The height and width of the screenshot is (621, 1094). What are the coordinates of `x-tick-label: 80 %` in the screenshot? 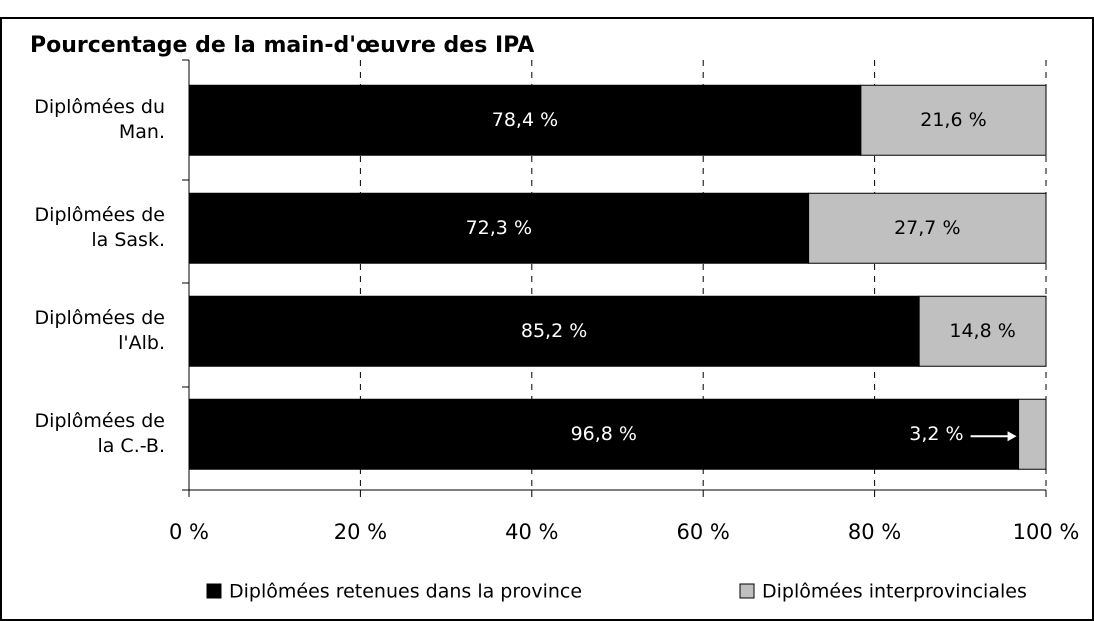 It's located at (874, 532).